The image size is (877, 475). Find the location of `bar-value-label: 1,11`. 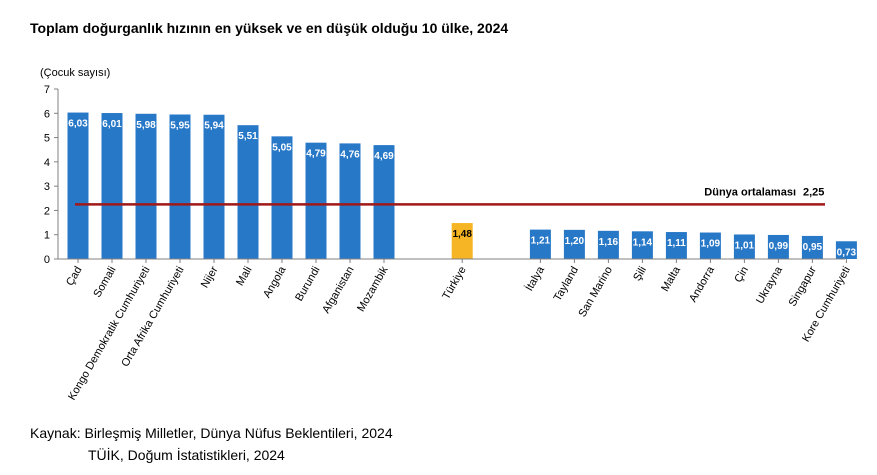

bar-value-label: 1,11 is located at coordinates (676, 243).